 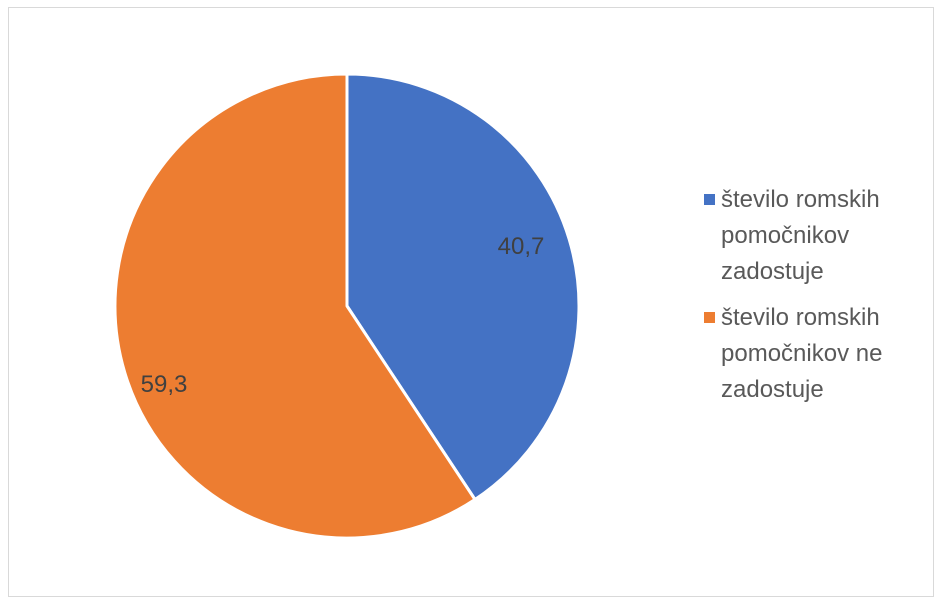 What do you see at coordinates (709, 317) in the screenshot?
I see `legend-swatch-ne-zadostuje` at bounding box center [709, 317].